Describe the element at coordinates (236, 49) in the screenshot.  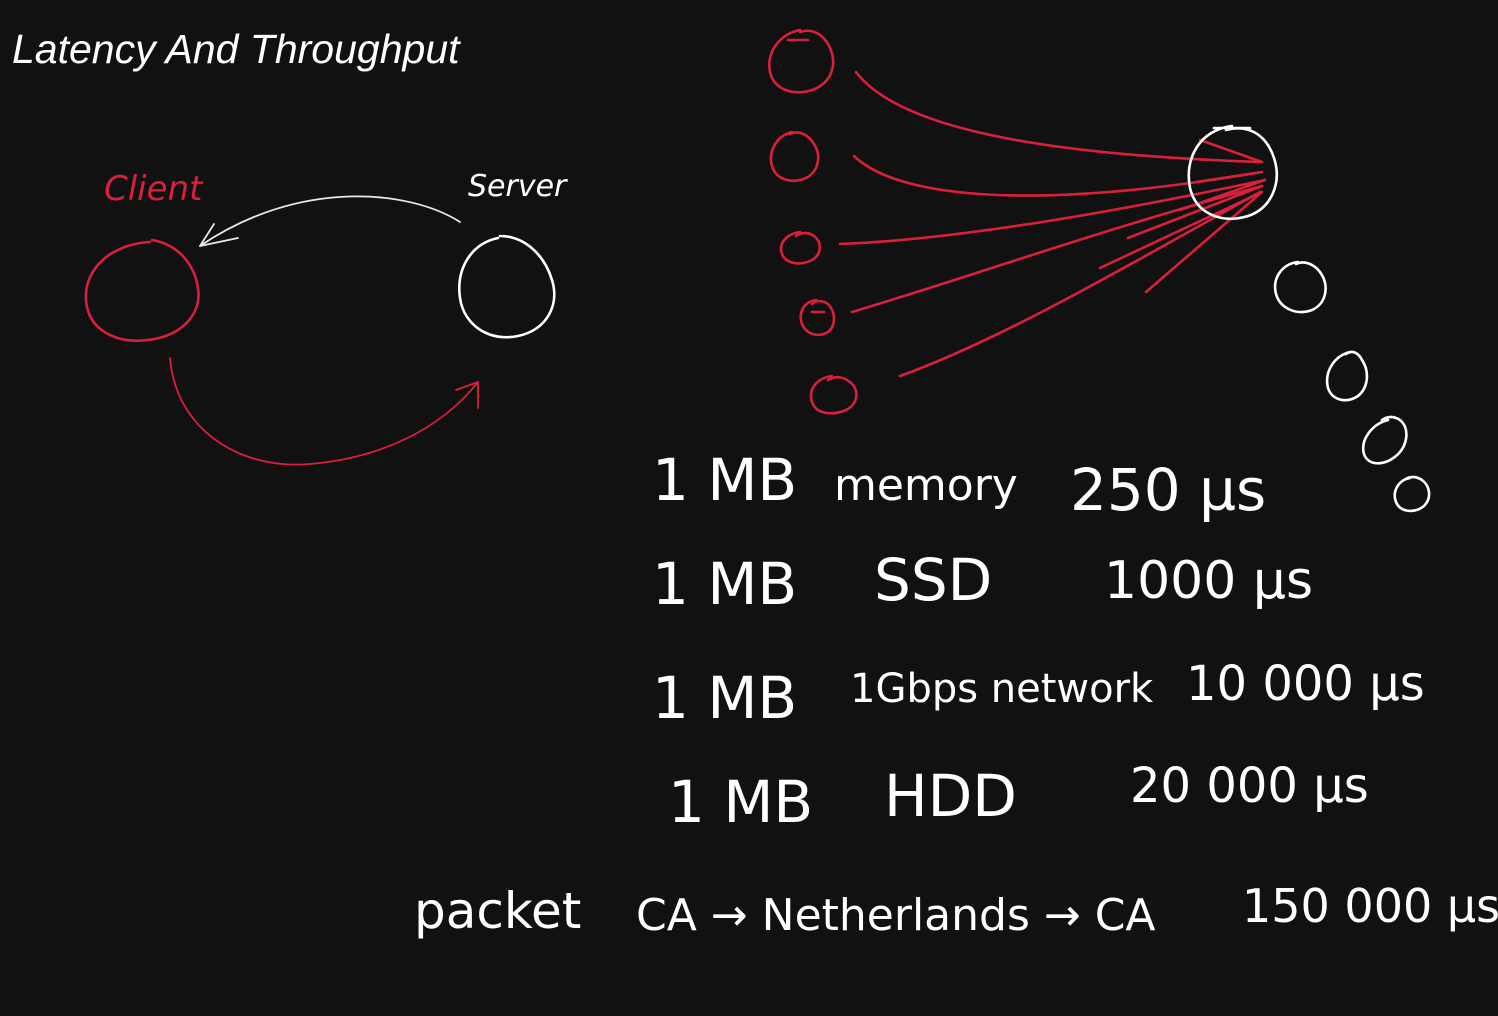
I see `page-title: Latency And Throughput` at that location.